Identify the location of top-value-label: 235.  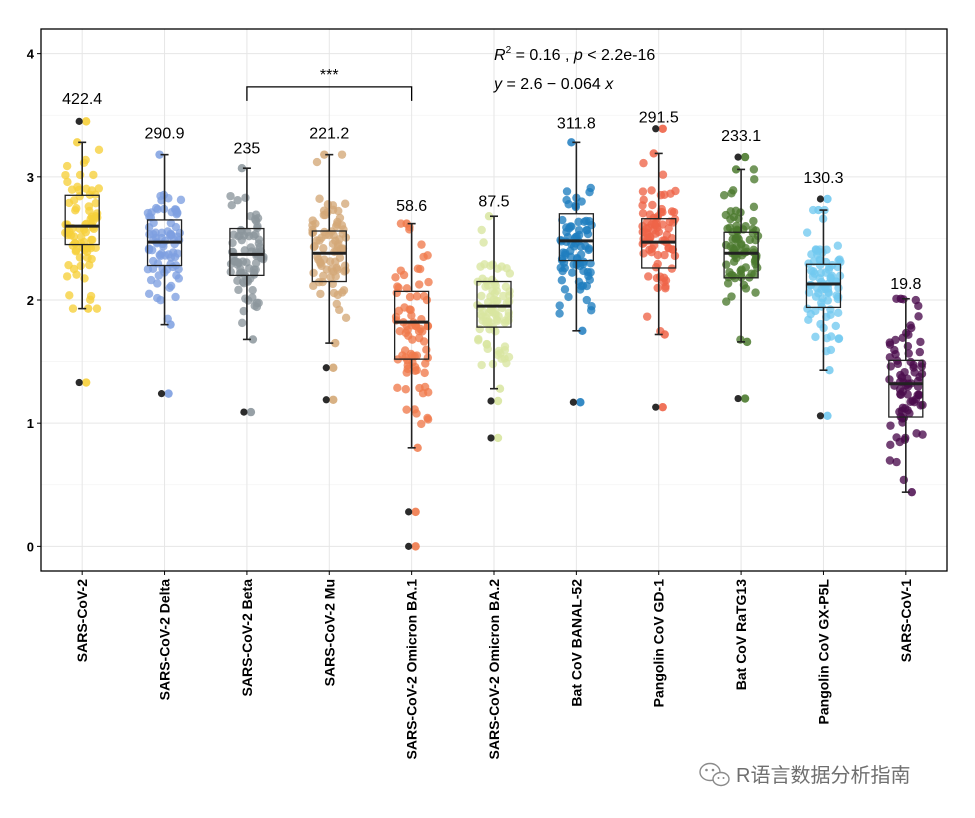
(247, 148).